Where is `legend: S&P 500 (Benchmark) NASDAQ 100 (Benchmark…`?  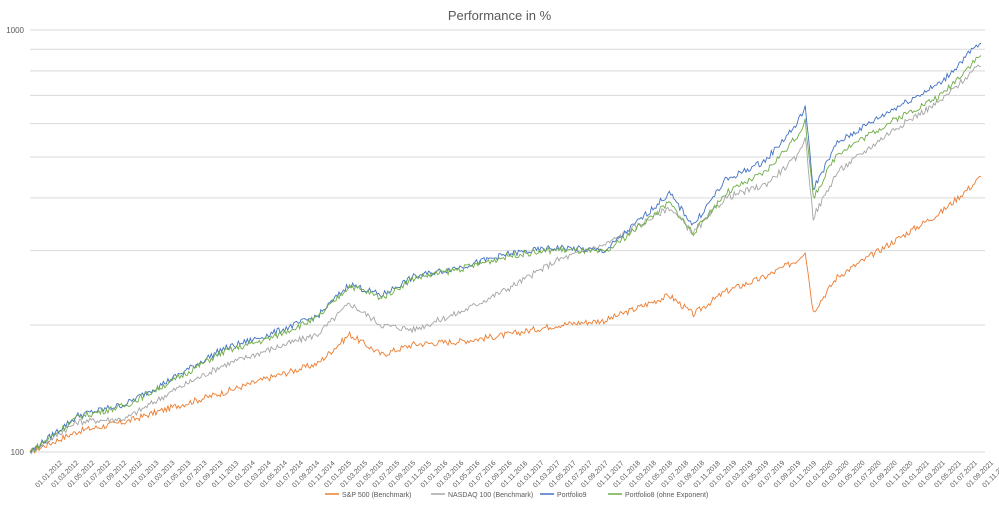
legend: S&P 500 (Benchmark) NASDAQ 100 (Benchmark… is located at coordinates (516, 495).